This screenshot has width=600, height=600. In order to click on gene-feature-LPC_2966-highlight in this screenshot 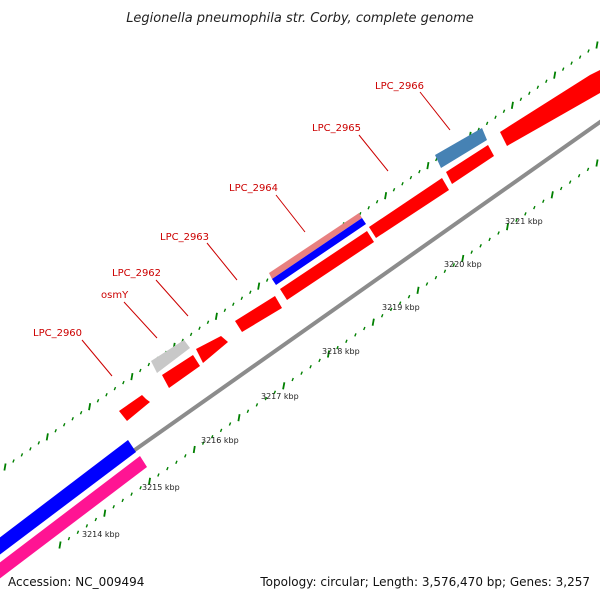, I will do `click(461, 148)`.